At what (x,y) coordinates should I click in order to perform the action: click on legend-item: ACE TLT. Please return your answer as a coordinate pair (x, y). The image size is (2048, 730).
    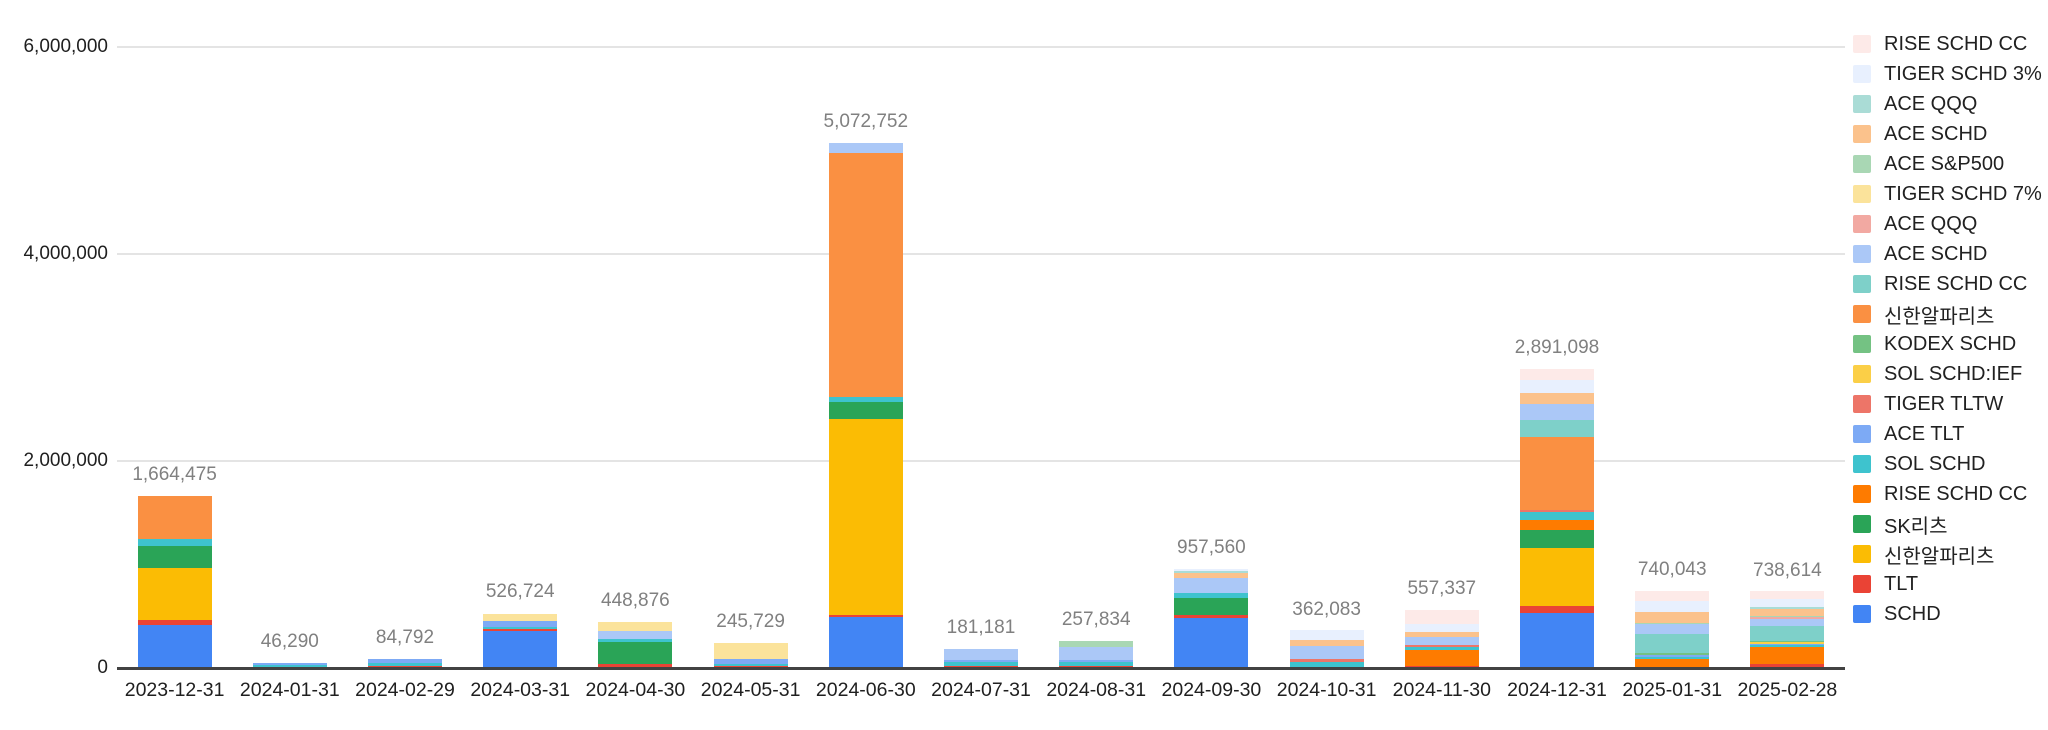
    Looking at the image, I should click on (1947, 434).